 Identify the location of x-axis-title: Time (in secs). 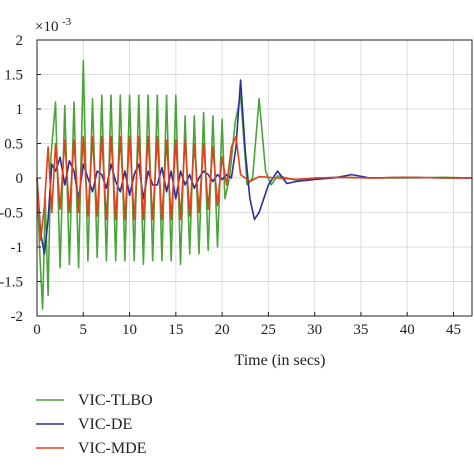
(280, 360).